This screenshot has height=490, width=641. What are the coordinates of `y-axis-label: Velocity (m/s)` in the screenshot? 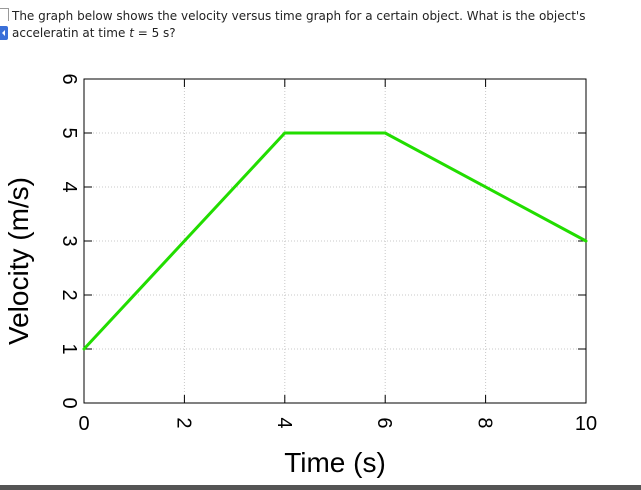 It's located at (18, 261).